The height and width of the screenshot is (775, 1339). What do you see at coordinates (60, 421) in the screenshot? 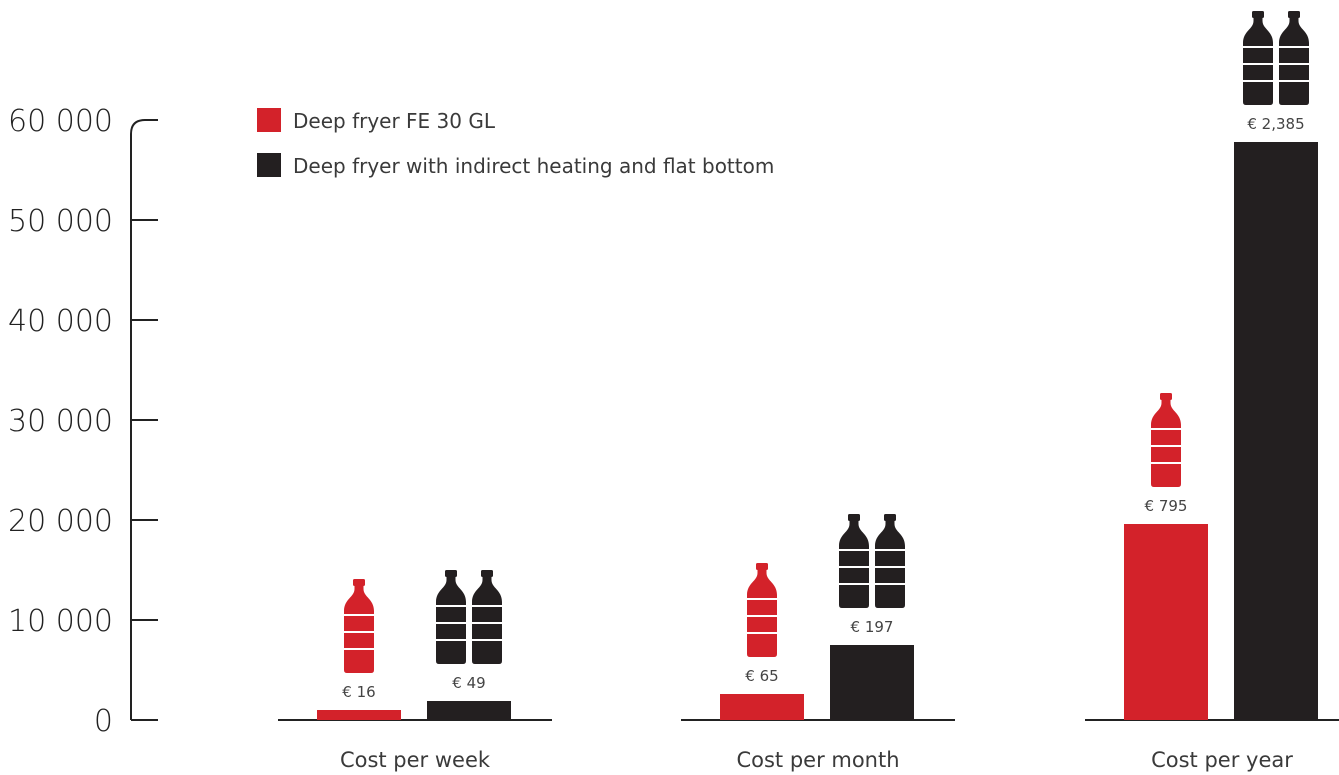
I see `y-tick-label: 30 000` at bounding box center [60, 421].